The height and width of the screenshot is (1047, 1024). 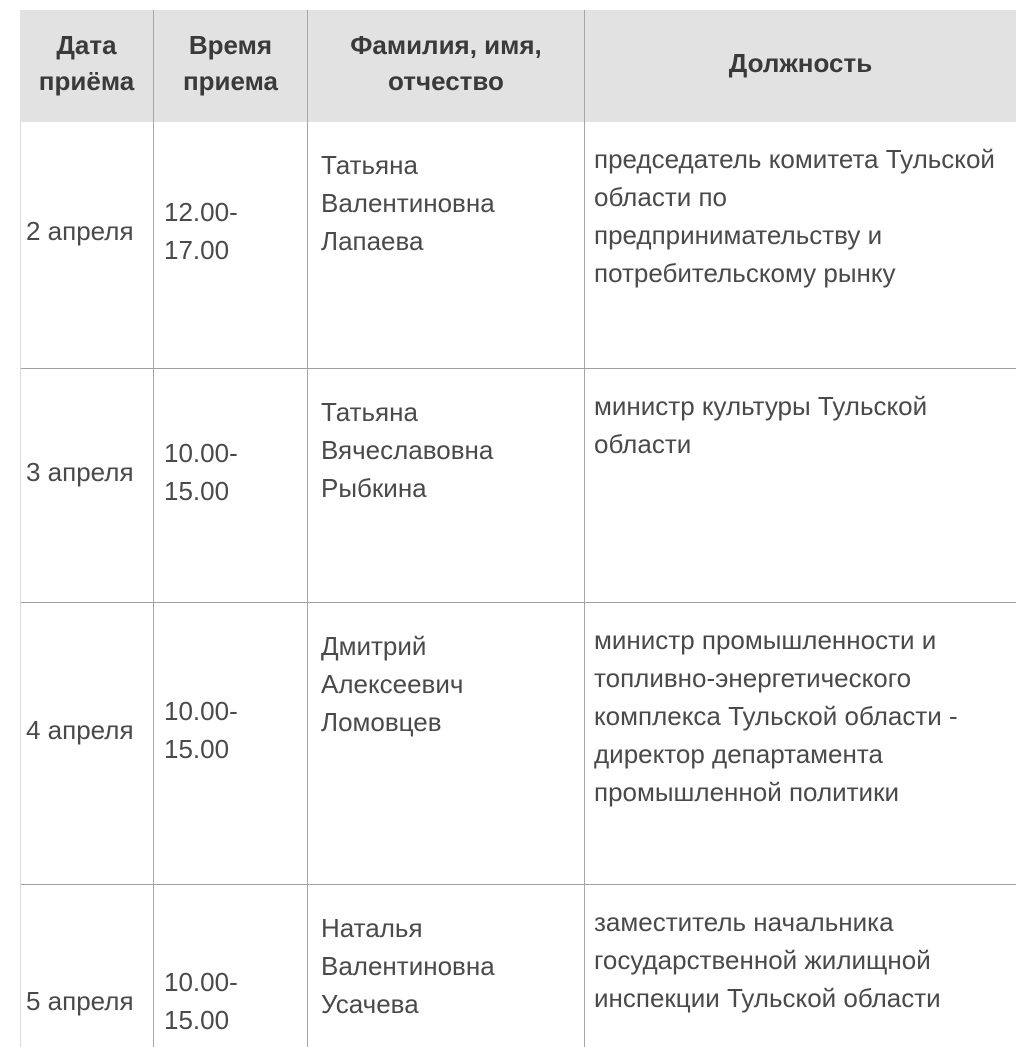 What do you see at coordinates (800, 63) in the screenshot?
I see `header-position: Должность` at bounding box center [800, 63].